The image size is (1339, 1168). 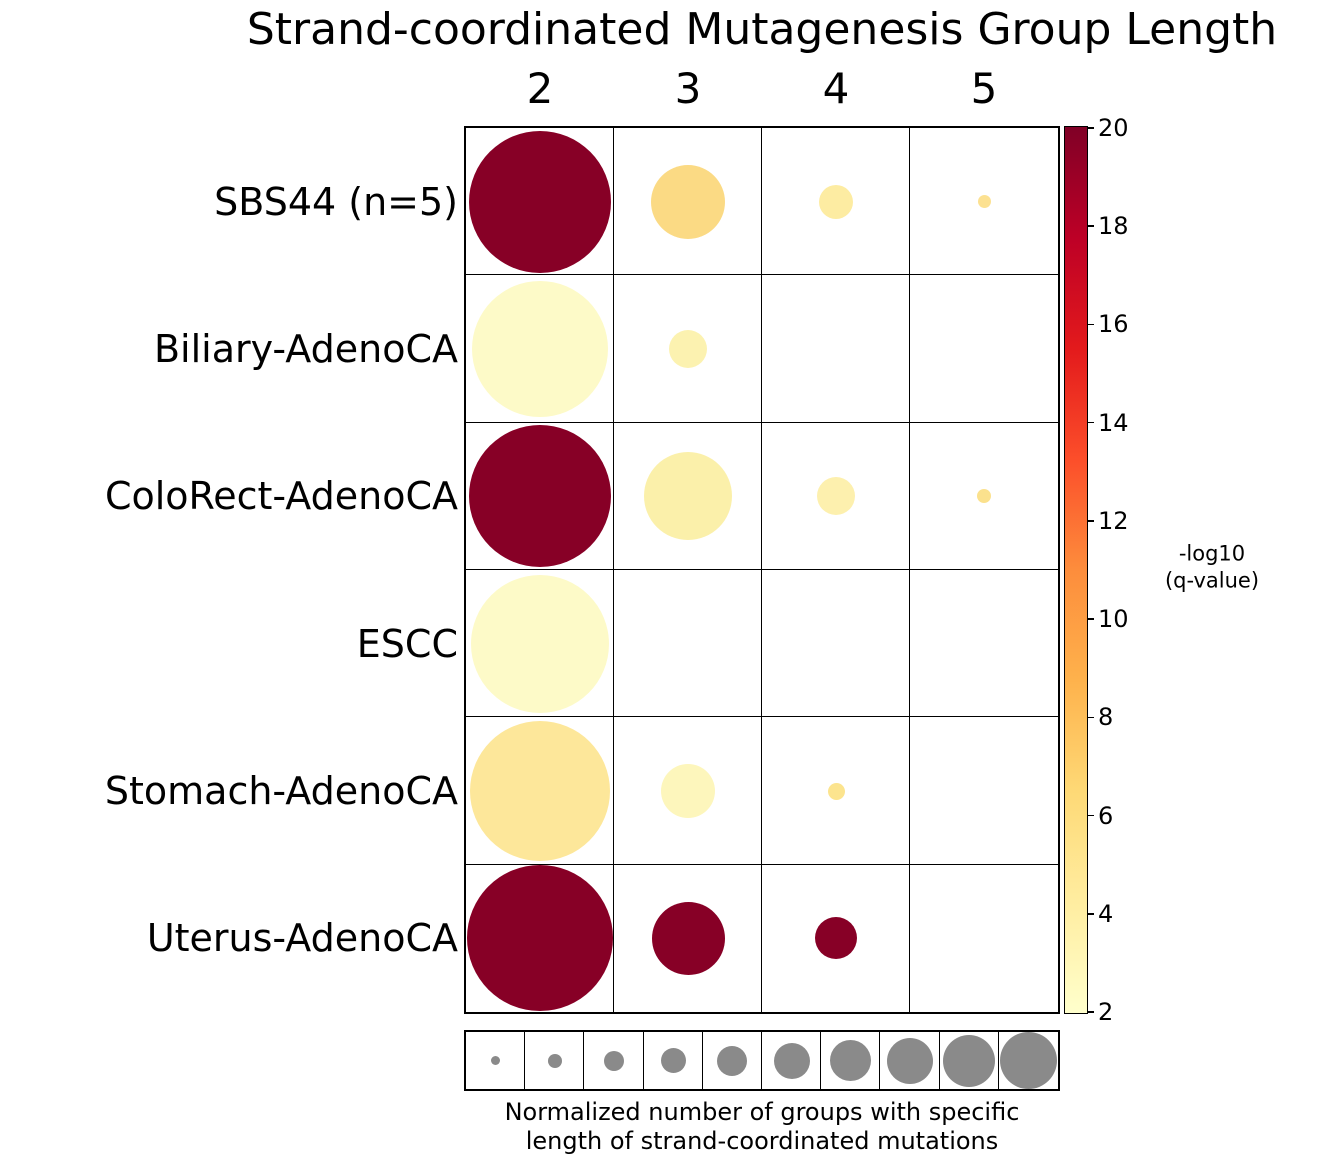 I want to click on colorbar-tick-label: 8, so click(x=1106, y=717).